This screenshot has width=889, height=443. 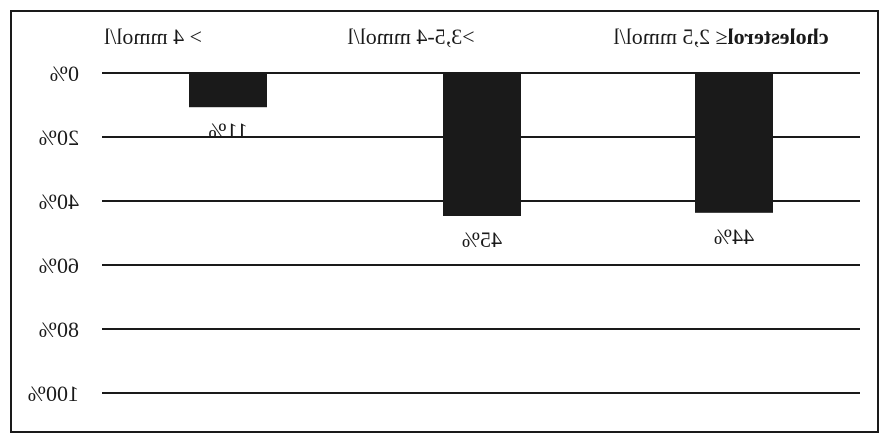 What do you see at coordinates (59, 201) in the screenshot?
I see `y-tick-label-40: 40%` at bounding box center [59, 201].